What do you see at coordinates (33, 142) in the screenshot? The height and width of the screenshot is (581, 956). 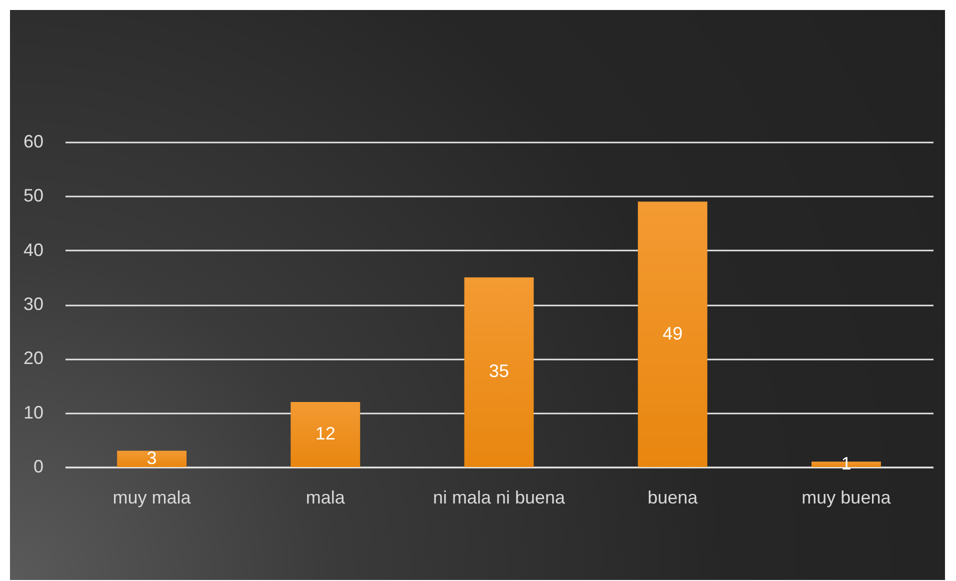 I see `y-tick-label: 60` at bounding box center [33, 142].